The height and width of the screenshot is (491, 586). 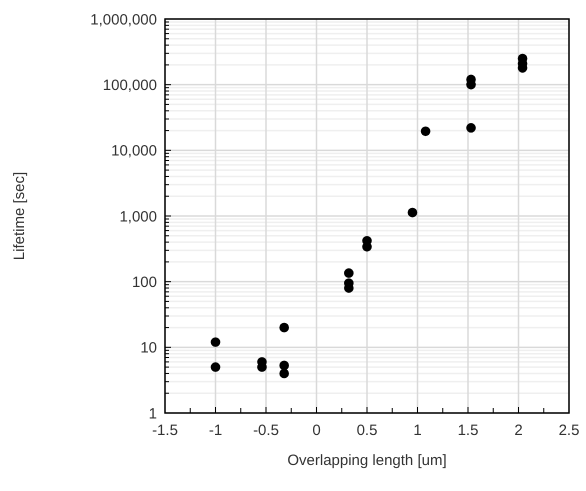 I want to click on y-tick-label: 10,000, so click(x=134, y=151).